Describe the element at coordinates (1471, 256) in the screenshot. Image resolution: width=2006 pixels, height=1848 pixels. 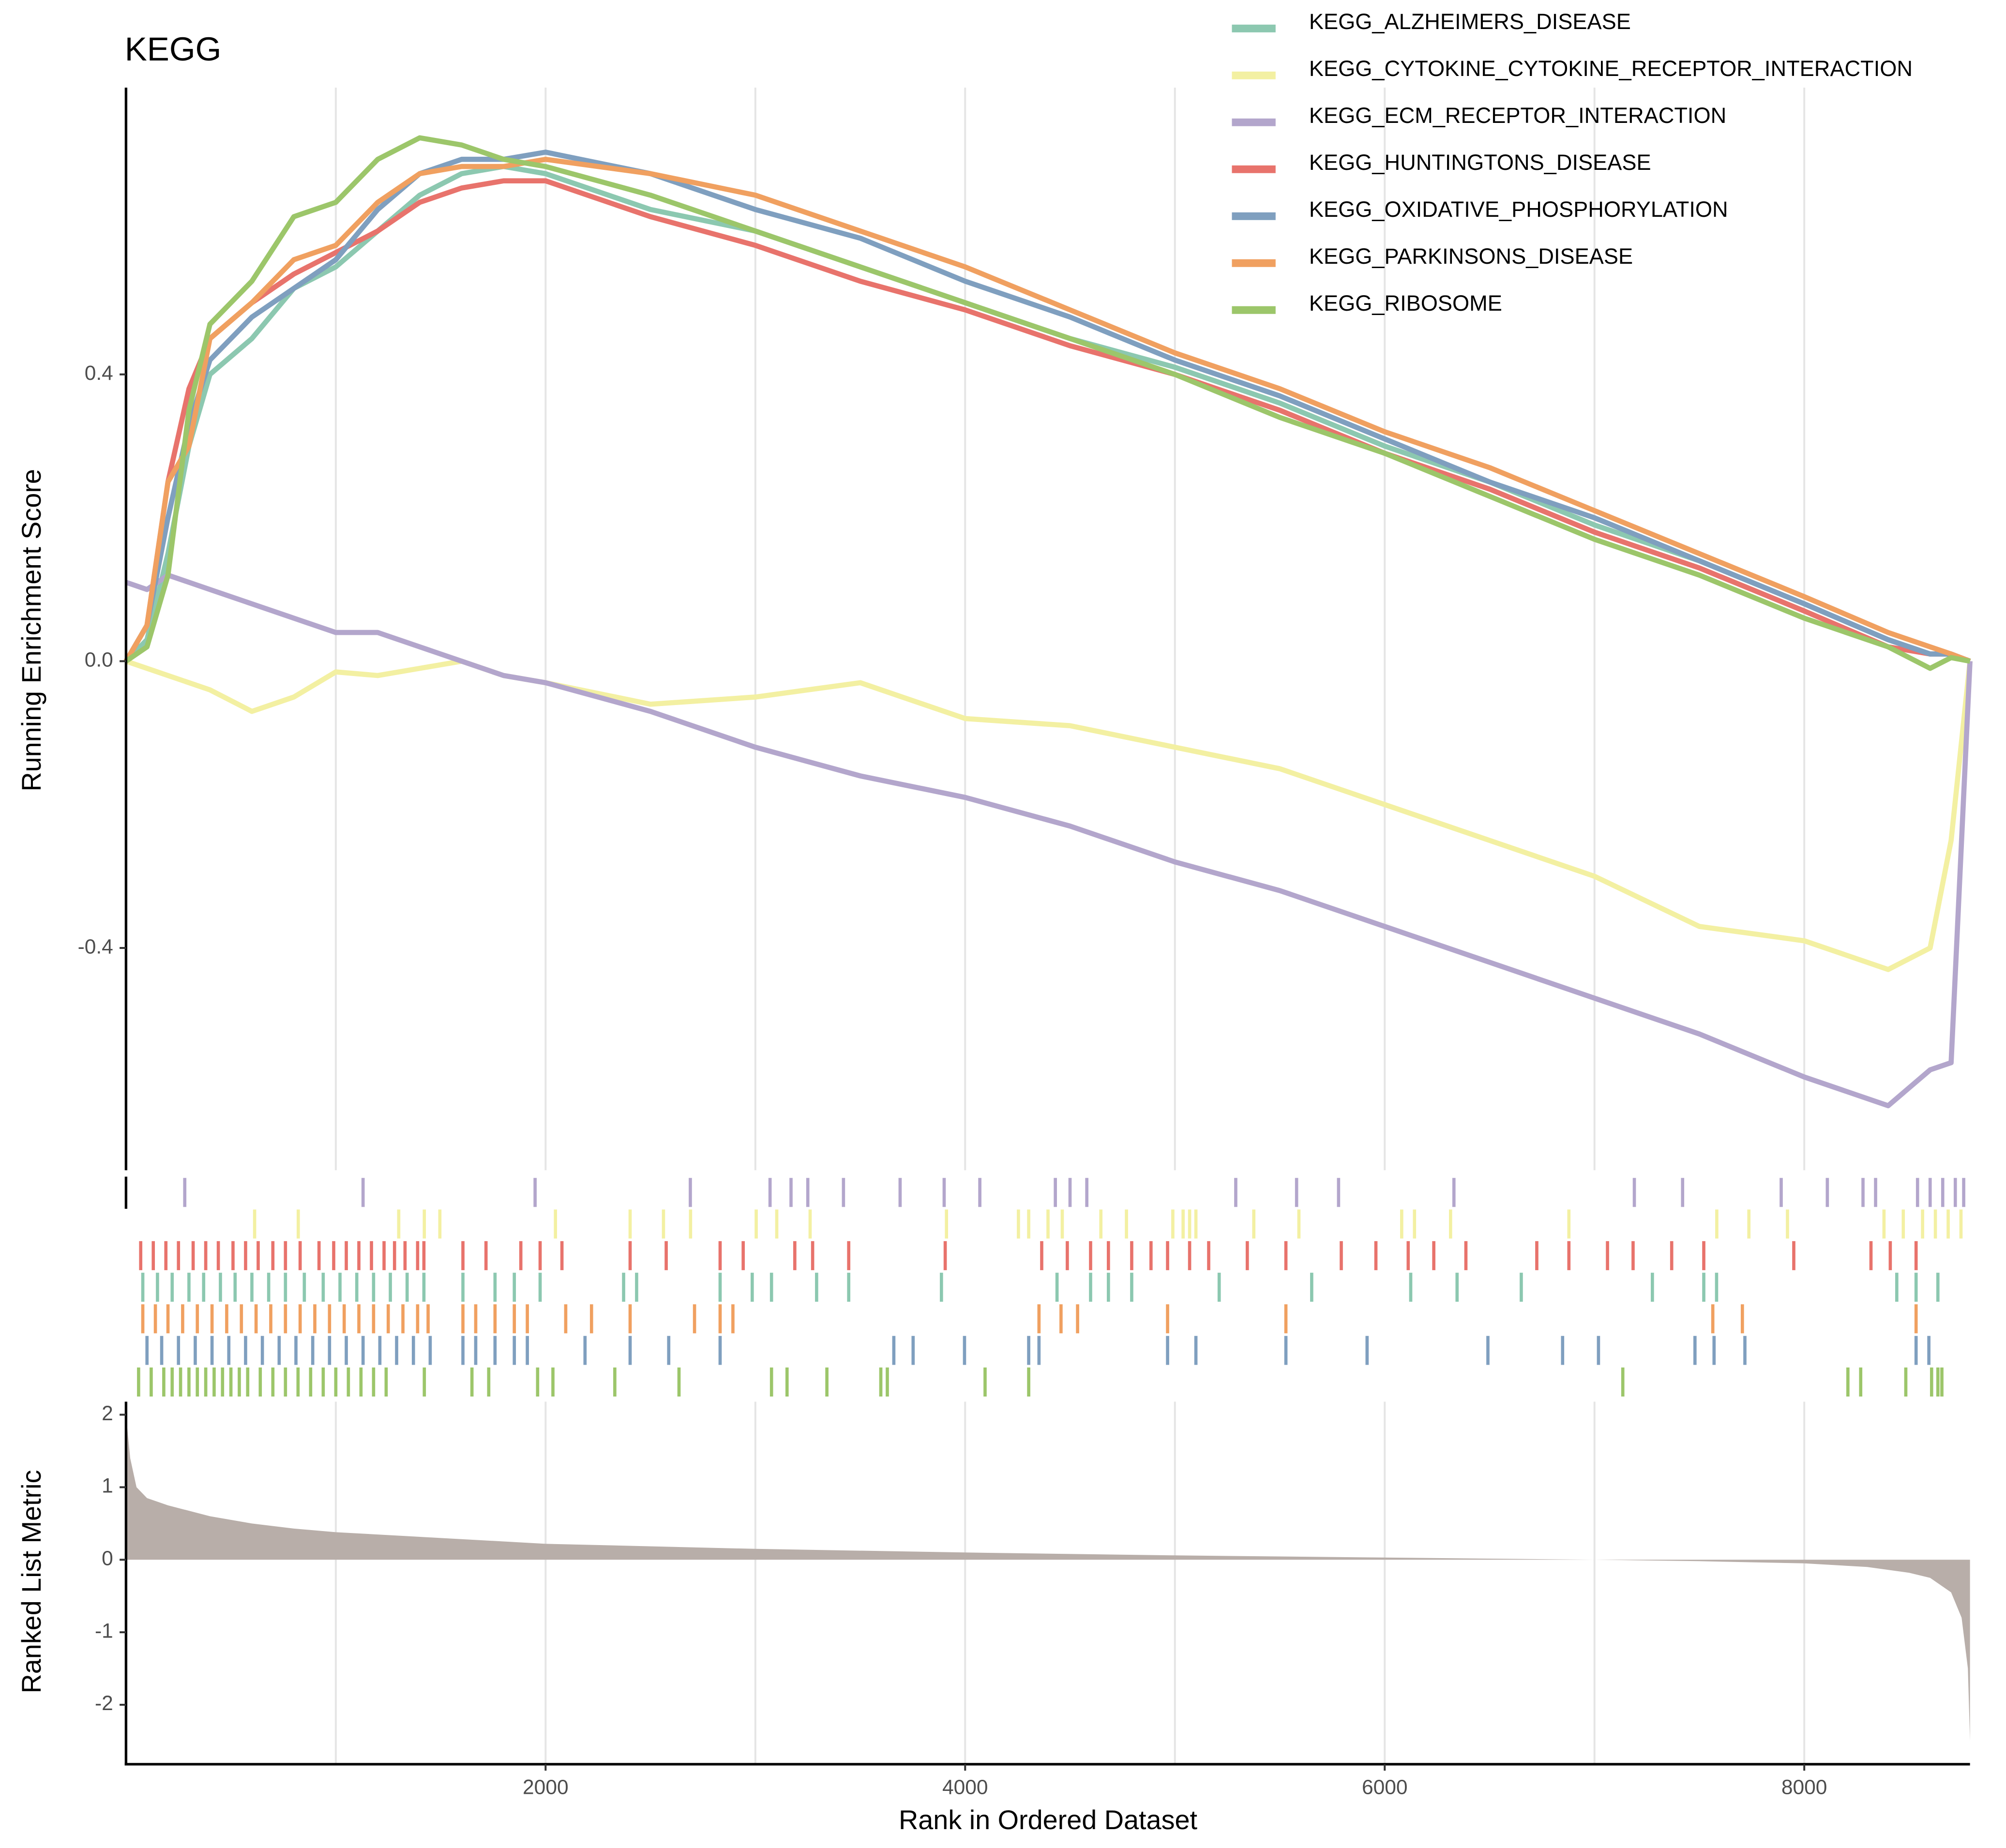
I see `legend-label: KEGG_PARKINSONS_DISEASE` at that location.